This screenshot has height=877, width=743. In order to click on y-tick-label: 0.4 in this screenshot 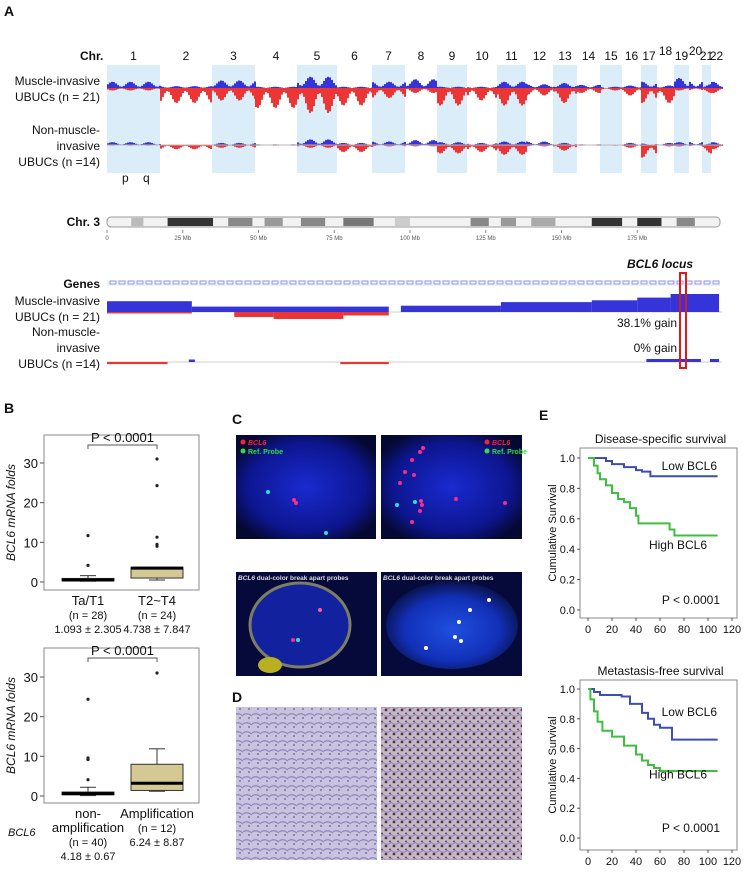, I will do `click(567, 550)`.